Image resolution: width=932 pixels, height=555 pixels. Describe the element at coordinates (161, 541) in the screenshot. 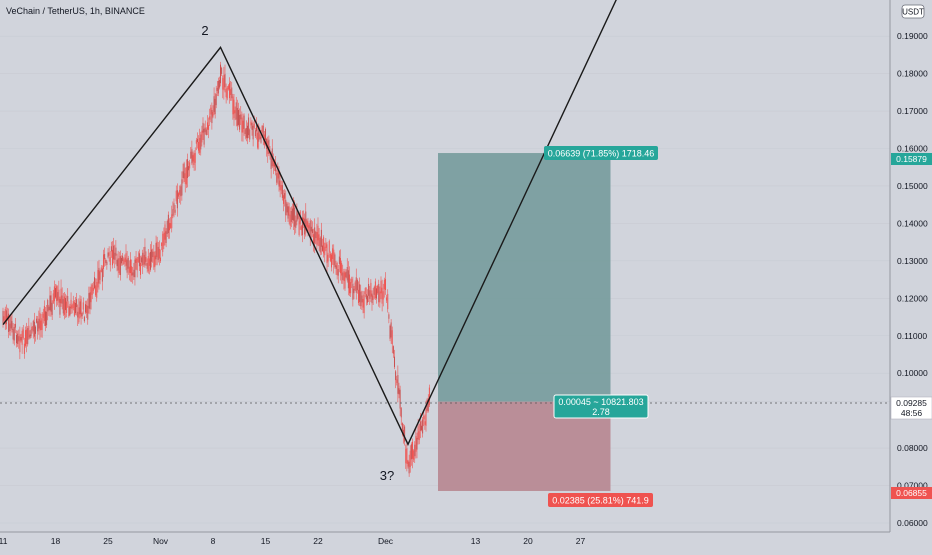

I see `time-tick-label: Nov` at that location.